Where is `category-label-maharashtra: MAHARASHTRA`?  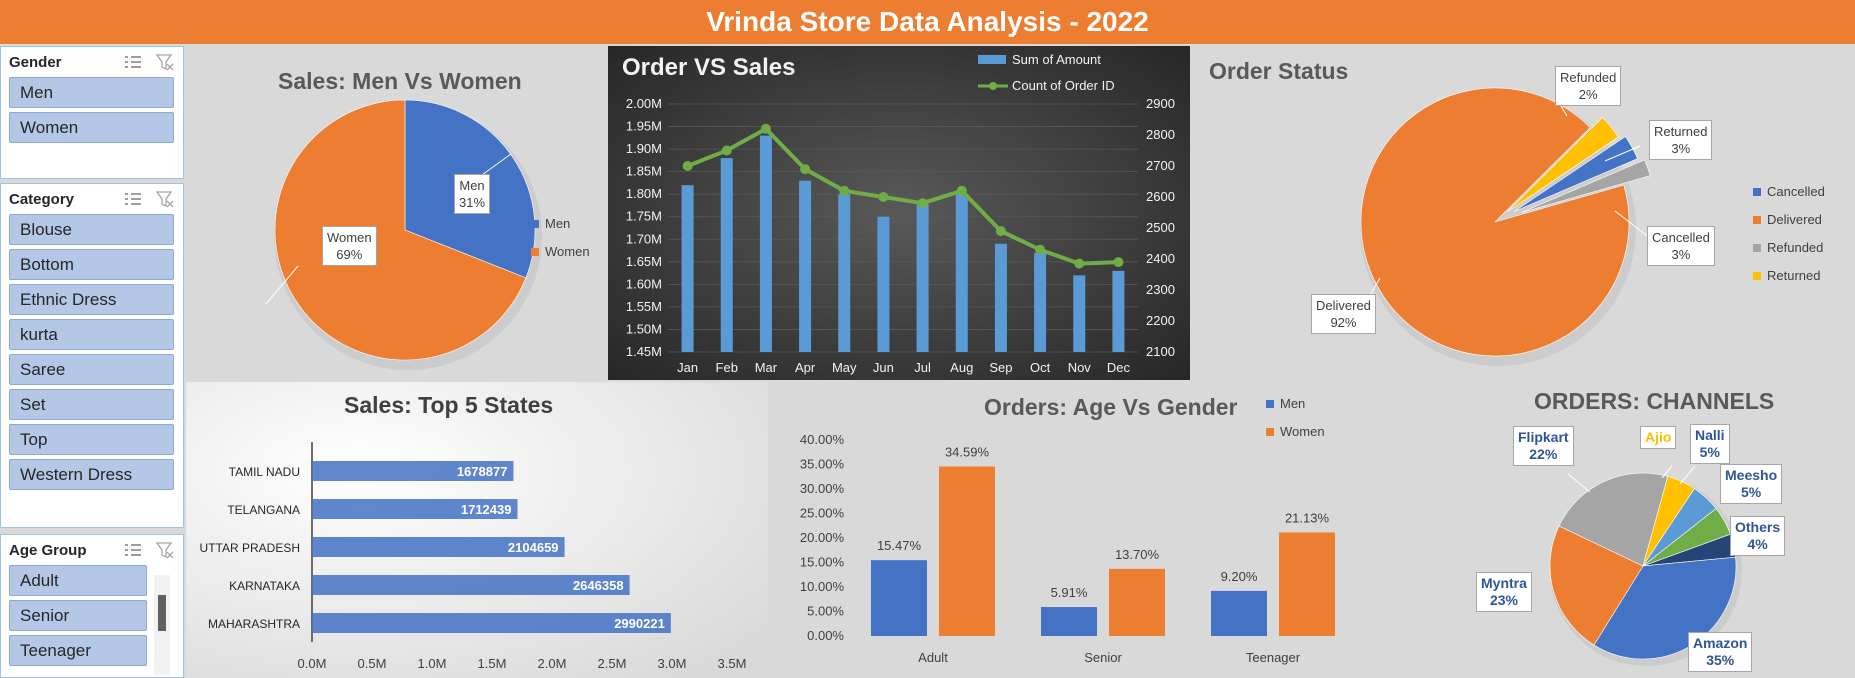
category-label-maharashtra: MAHARASHTRA is located at coordinates (254, 624).